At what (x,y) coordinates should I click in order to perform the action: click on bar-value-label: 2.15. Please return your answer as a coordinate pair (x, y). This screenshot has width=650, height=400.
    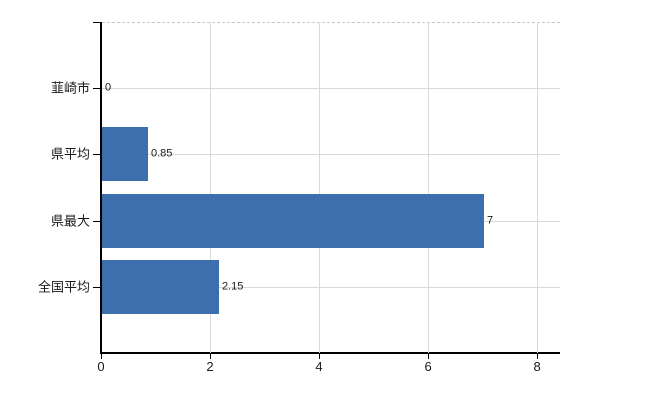
    Looking at the image, I should click on (233, 286).